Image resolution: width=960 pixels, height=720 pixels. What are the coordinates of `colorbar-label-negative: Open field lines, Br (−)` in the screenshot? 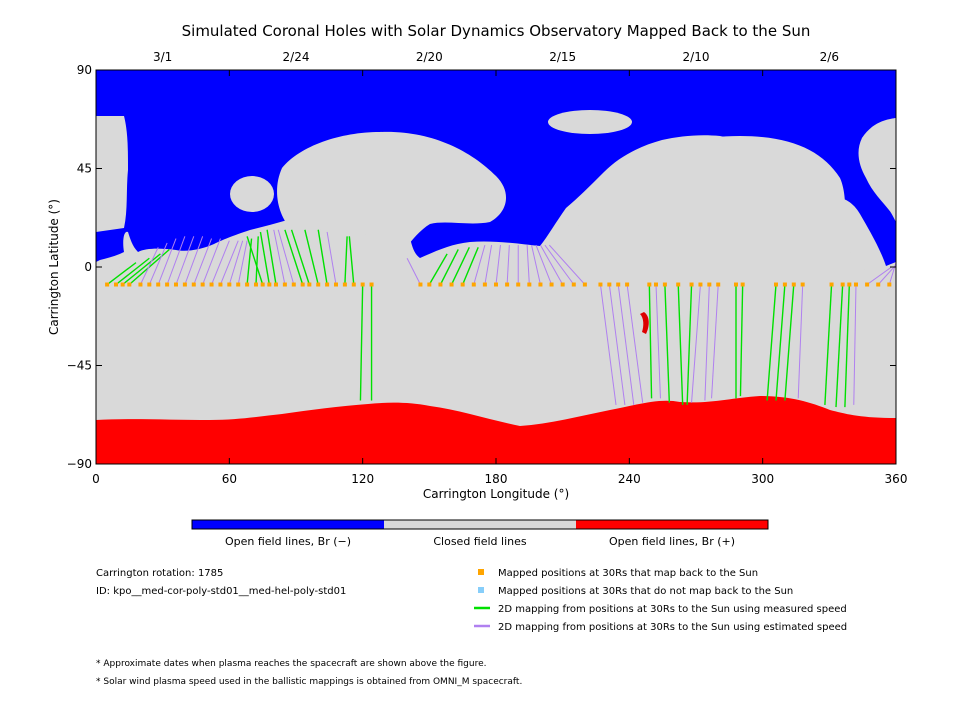 It's located at (288, 541).